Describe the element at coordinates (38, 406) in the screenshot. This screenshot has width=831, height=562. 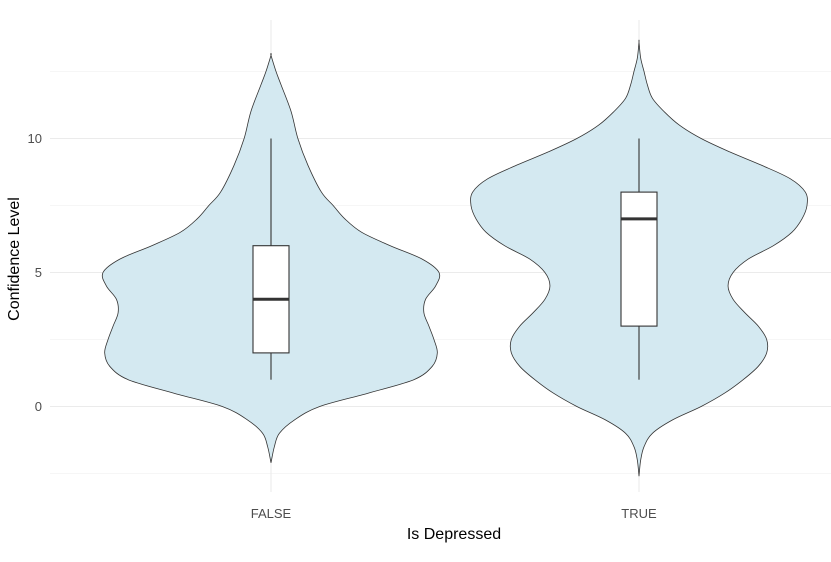
I see `y-tick-label: 0` at that location.